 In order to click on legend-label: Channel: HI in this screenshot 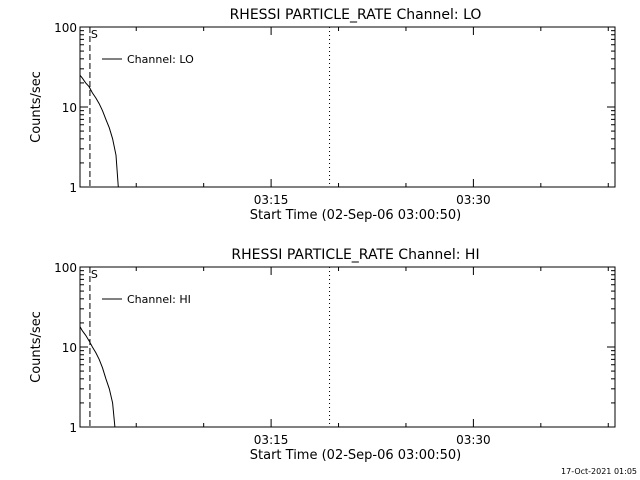, I will do `click(159, 299)`.